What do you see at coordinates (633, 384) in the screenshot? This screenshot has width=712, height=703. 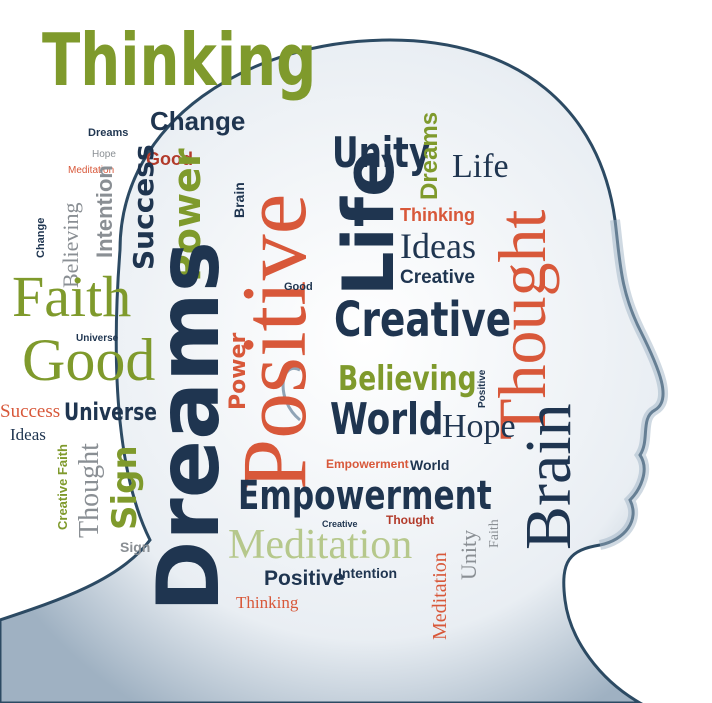 I see `face-edge-shadow` at bounding box center [633, 384].